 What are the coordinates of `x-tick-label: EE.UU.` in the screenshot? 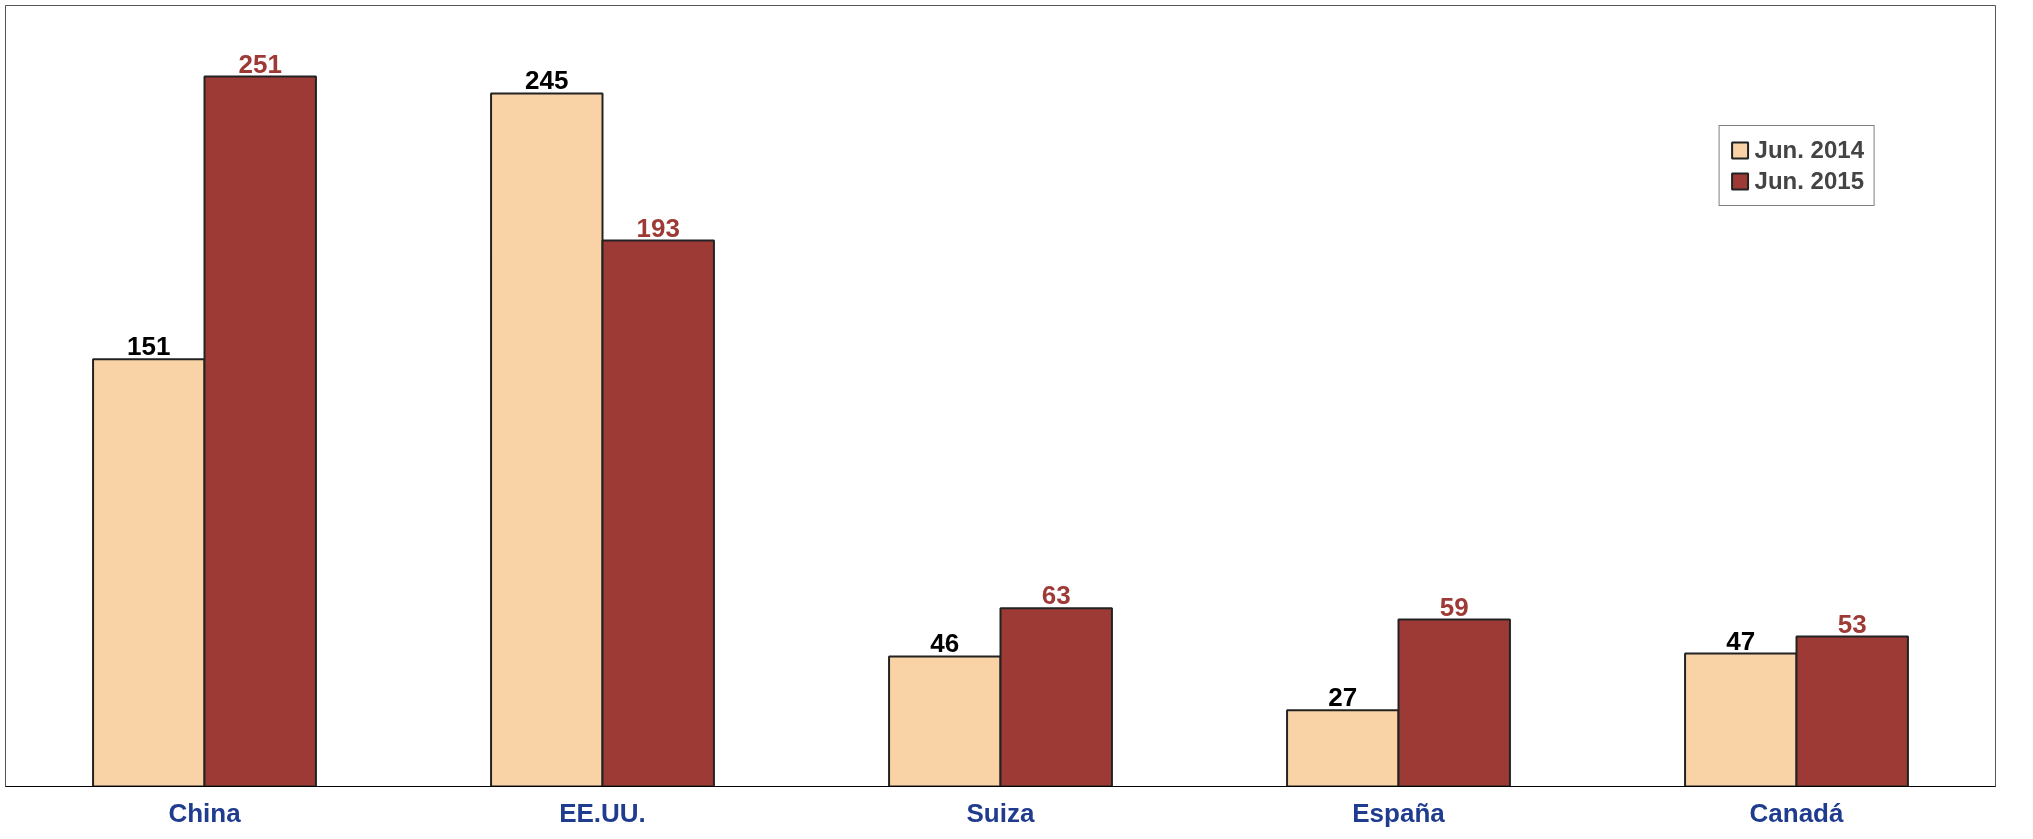 It's located at (602, 812).